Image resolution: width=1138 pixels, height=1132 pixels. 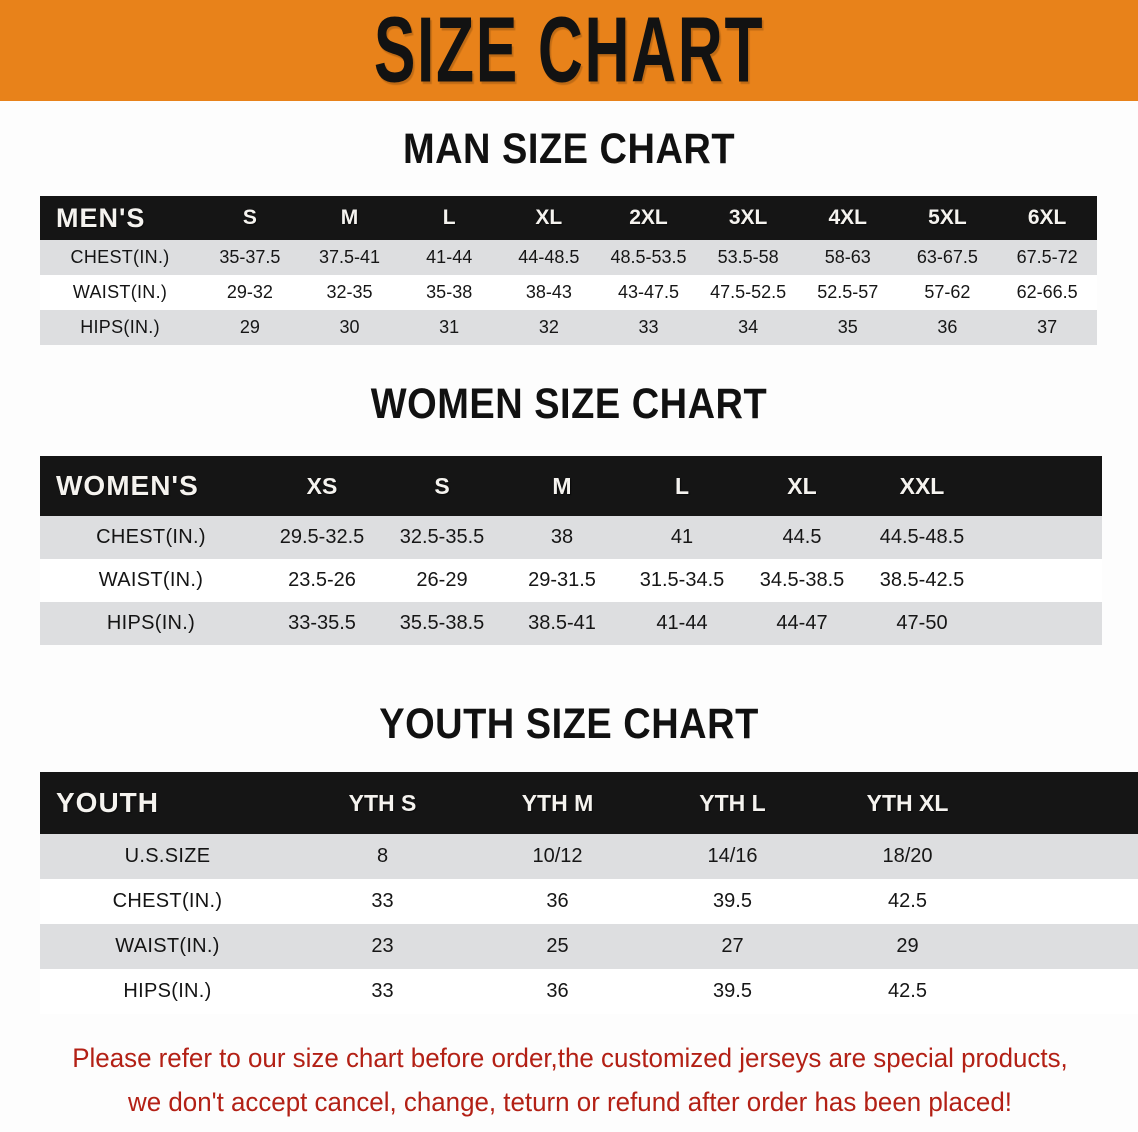 What do you see at coordinates (449, 292) in the screenshot?
I see `table-cell: 35-38` at bounding box center [449, 292].